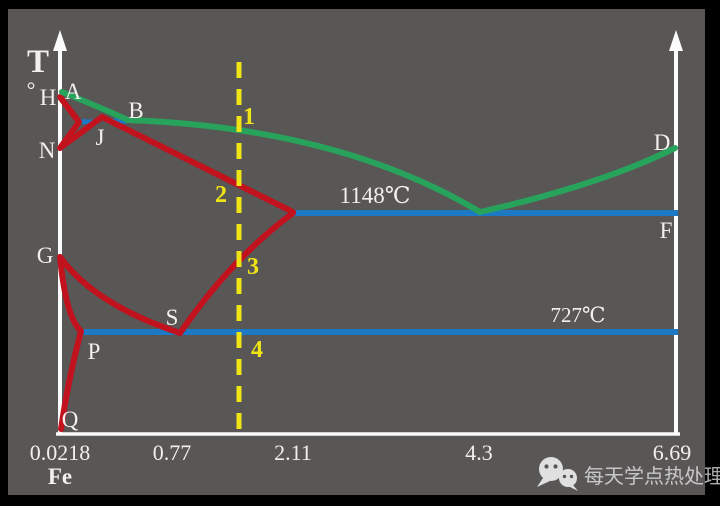 This screenshot has height=506, width=720. What do you see at coordinates (672, 452) in the screenshot?
I see `x-tick-6.69: 6.69` at bounding box center [672, 452].